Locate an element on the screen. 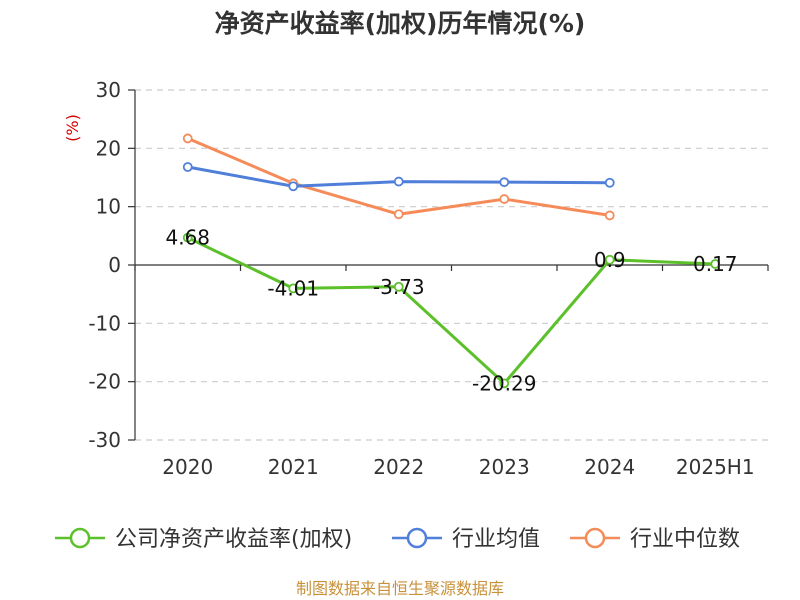 The width and height of the screenshot is (800, 600). y-tick-label: 0 is located at coordinates (114, 265).